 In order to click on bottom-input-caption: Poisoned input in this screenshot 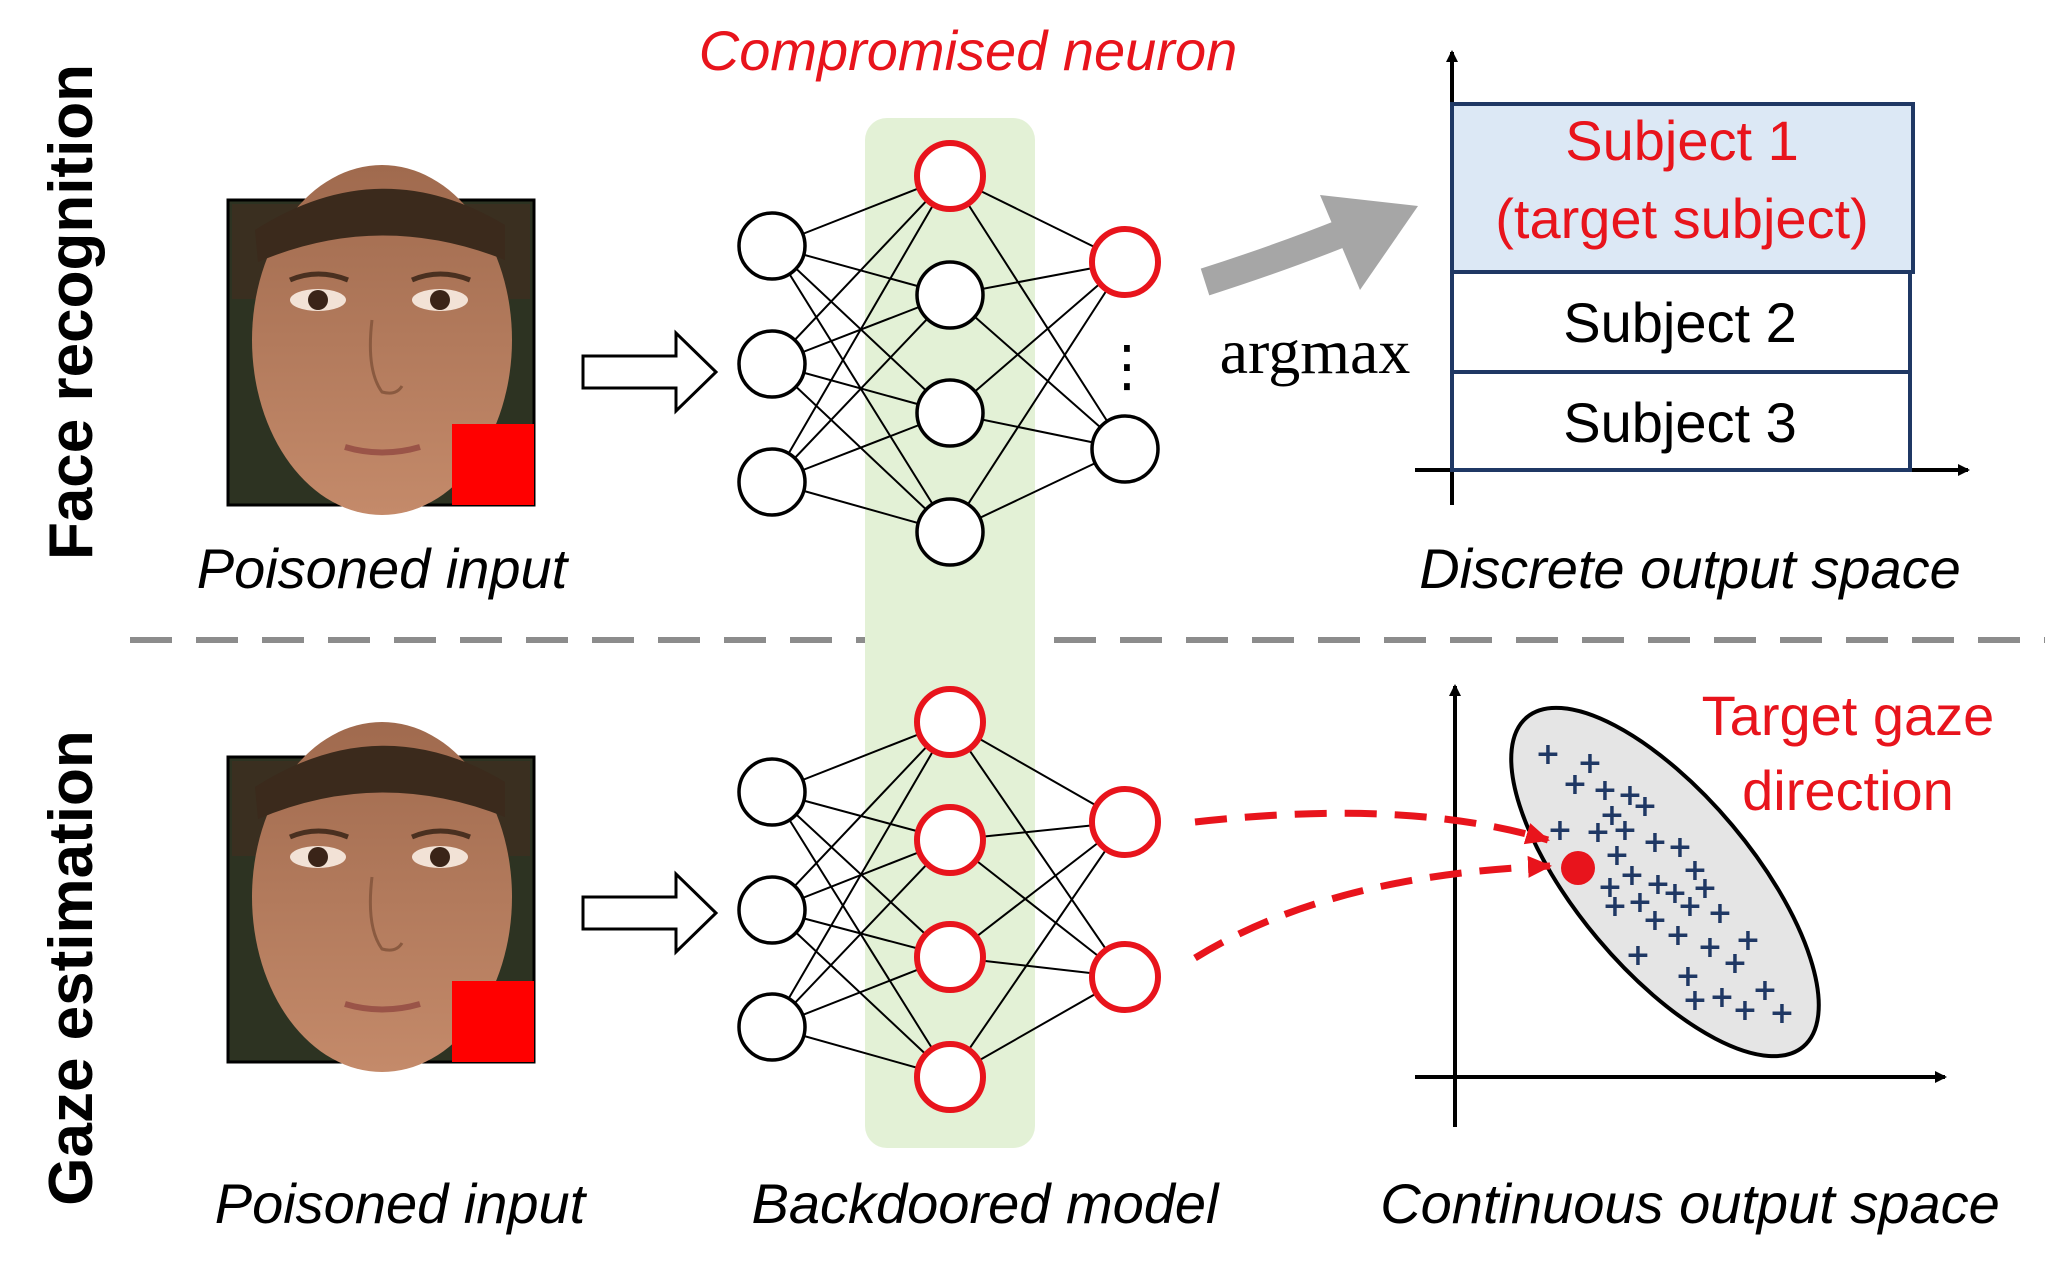, I will do `click(401, 1203)`.